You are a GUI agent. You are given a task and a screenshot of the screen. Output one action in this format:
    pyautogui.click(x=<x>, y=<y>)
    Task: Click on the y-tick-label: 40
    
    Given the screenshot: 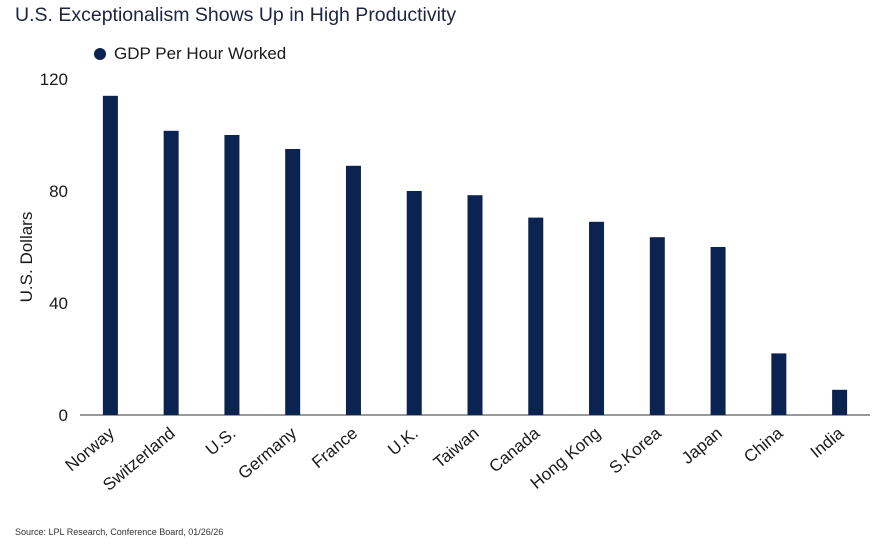 What is the action you would take?
    pyautogui.click(x=58, y=303)
    